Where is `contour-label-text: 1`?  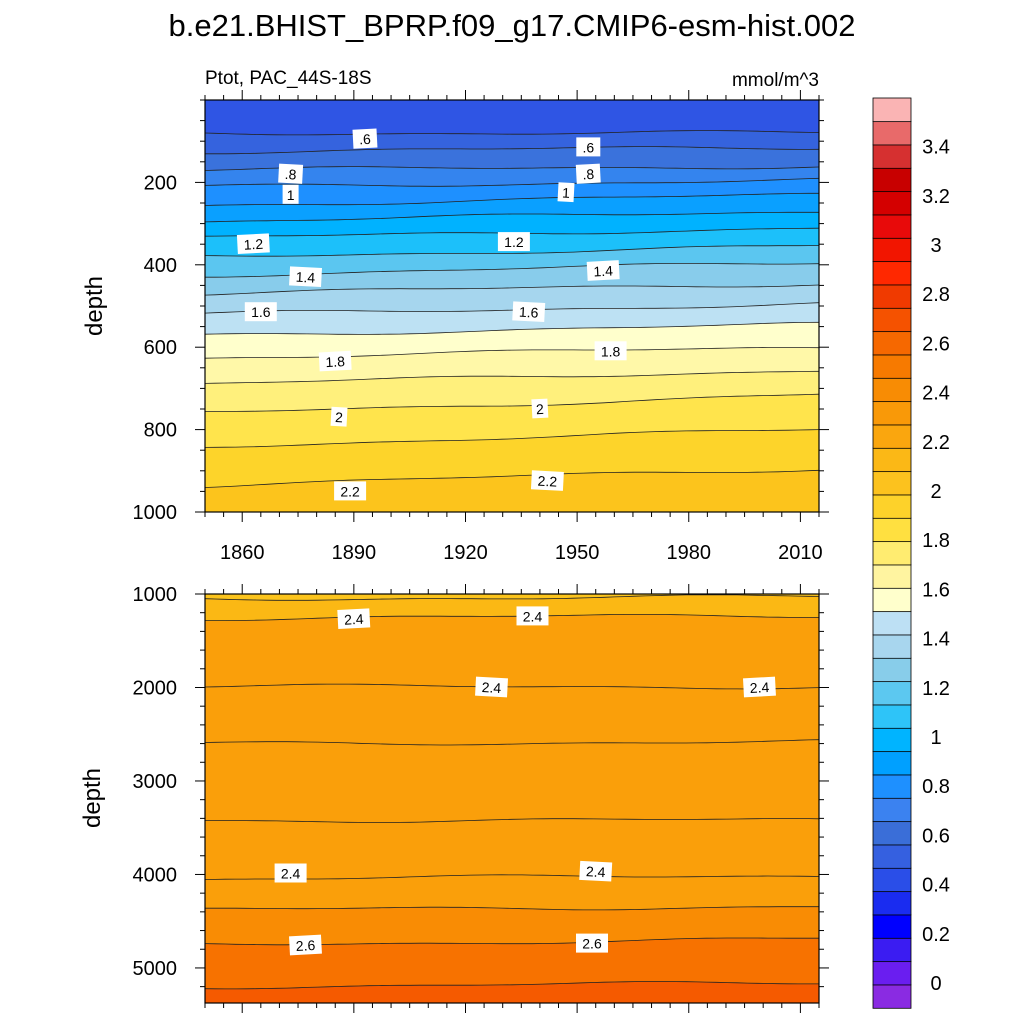
contour-label-text: 1 is located at coordinates (291, 195).